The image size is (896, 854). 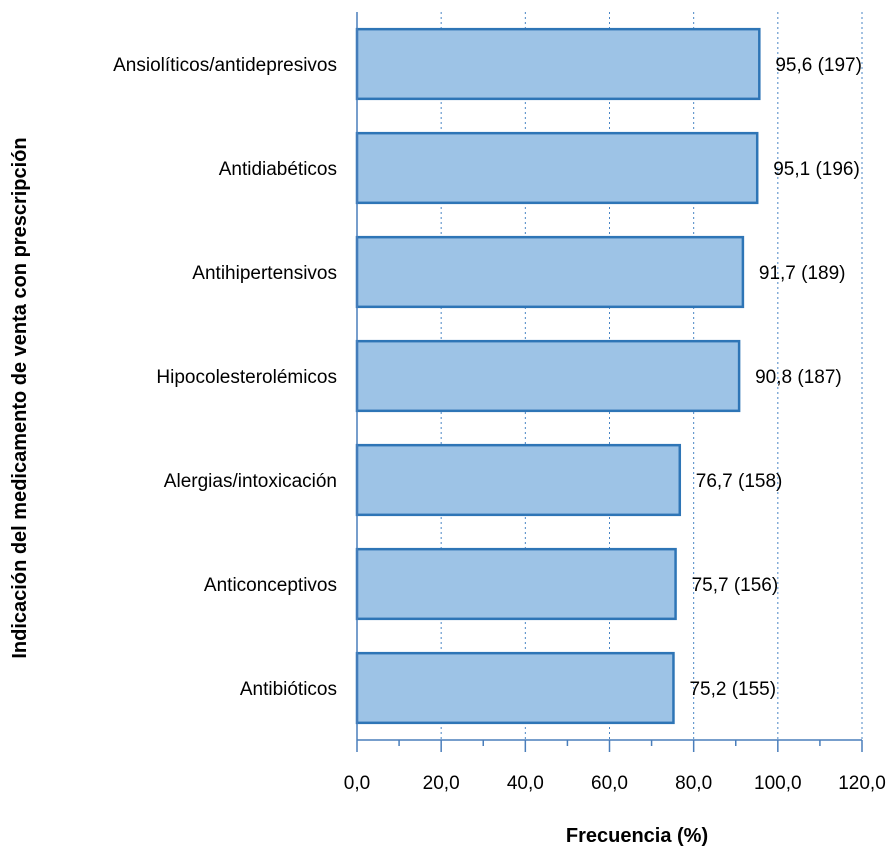 I want to click on x-tick-label-6: 120,0, so click(x=862, y=783).